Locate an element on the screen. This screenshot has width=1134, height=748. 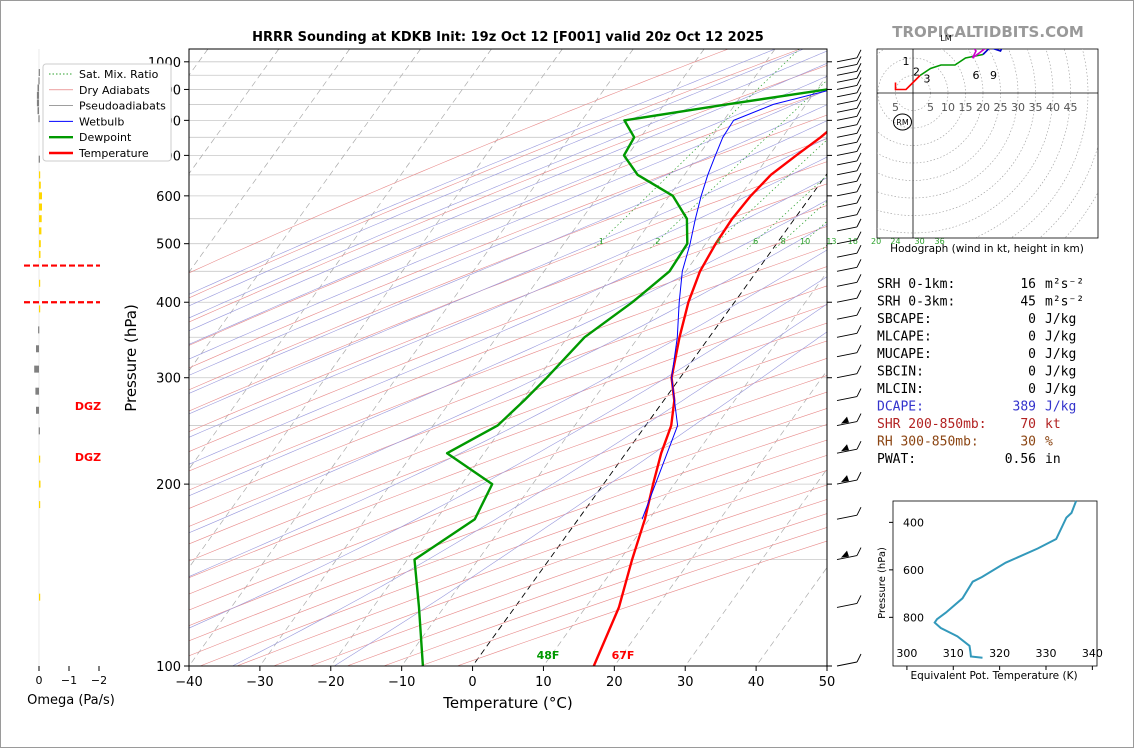
temp-tick-label: 40 is located at coordinates (756, 682).